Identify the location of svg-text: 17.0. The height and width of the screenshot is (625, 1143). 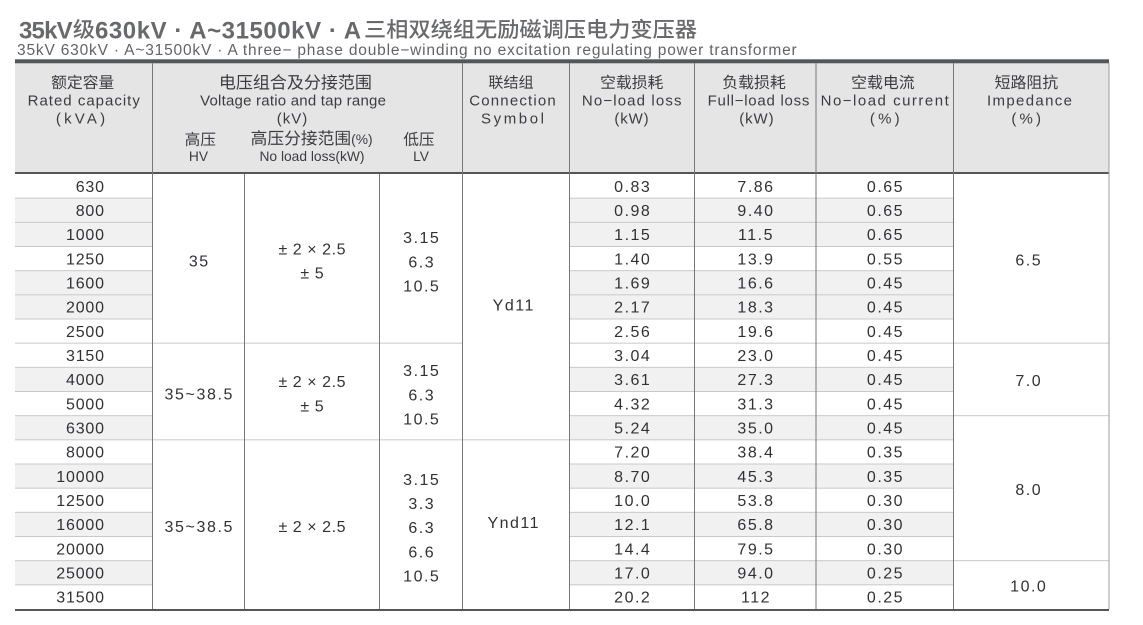
(632, 574).